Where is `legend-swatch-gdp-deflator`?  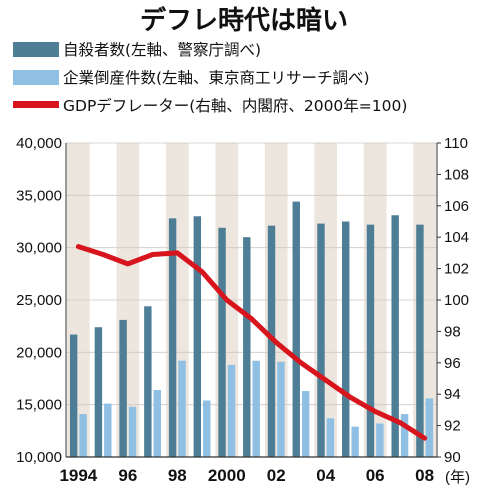
legend-swatch-gdp-deflator is located at coordinates (36, 104).